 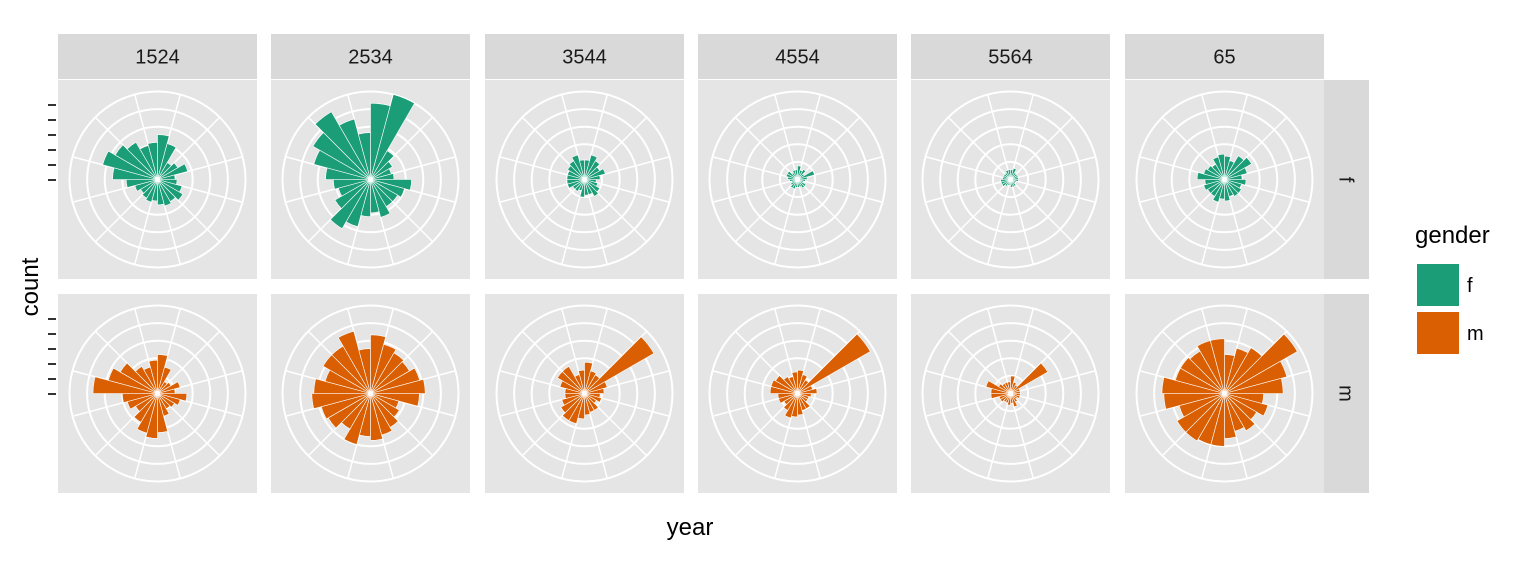 What do you see at coordinates (157, 179) in the screenshot?
I see `panel-1524-f` at bounding box center [157, 179].